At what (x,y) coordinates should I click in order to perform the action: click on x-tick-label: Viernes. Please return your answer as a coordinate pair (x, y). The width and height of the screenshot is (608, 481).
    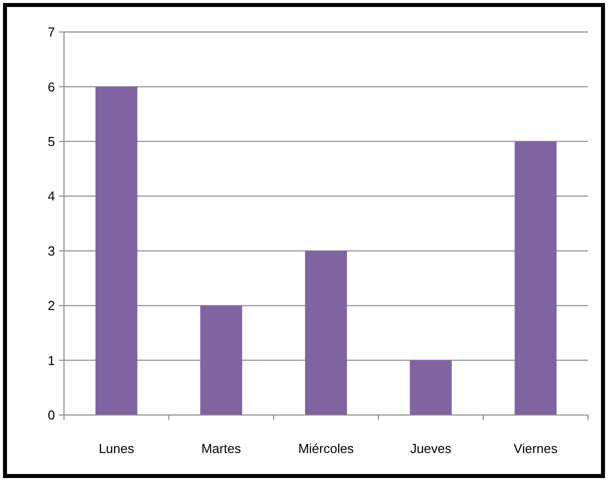
    Looking at the image, I should click on (536, 448).